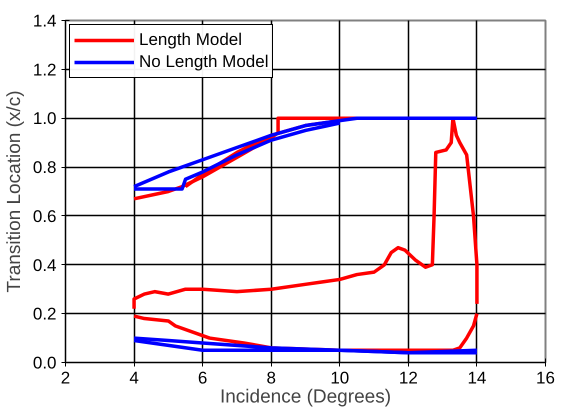  Describe the element at coordinates (340, 378) in the screenshot. I see `x-tick-label: 10` at that location.